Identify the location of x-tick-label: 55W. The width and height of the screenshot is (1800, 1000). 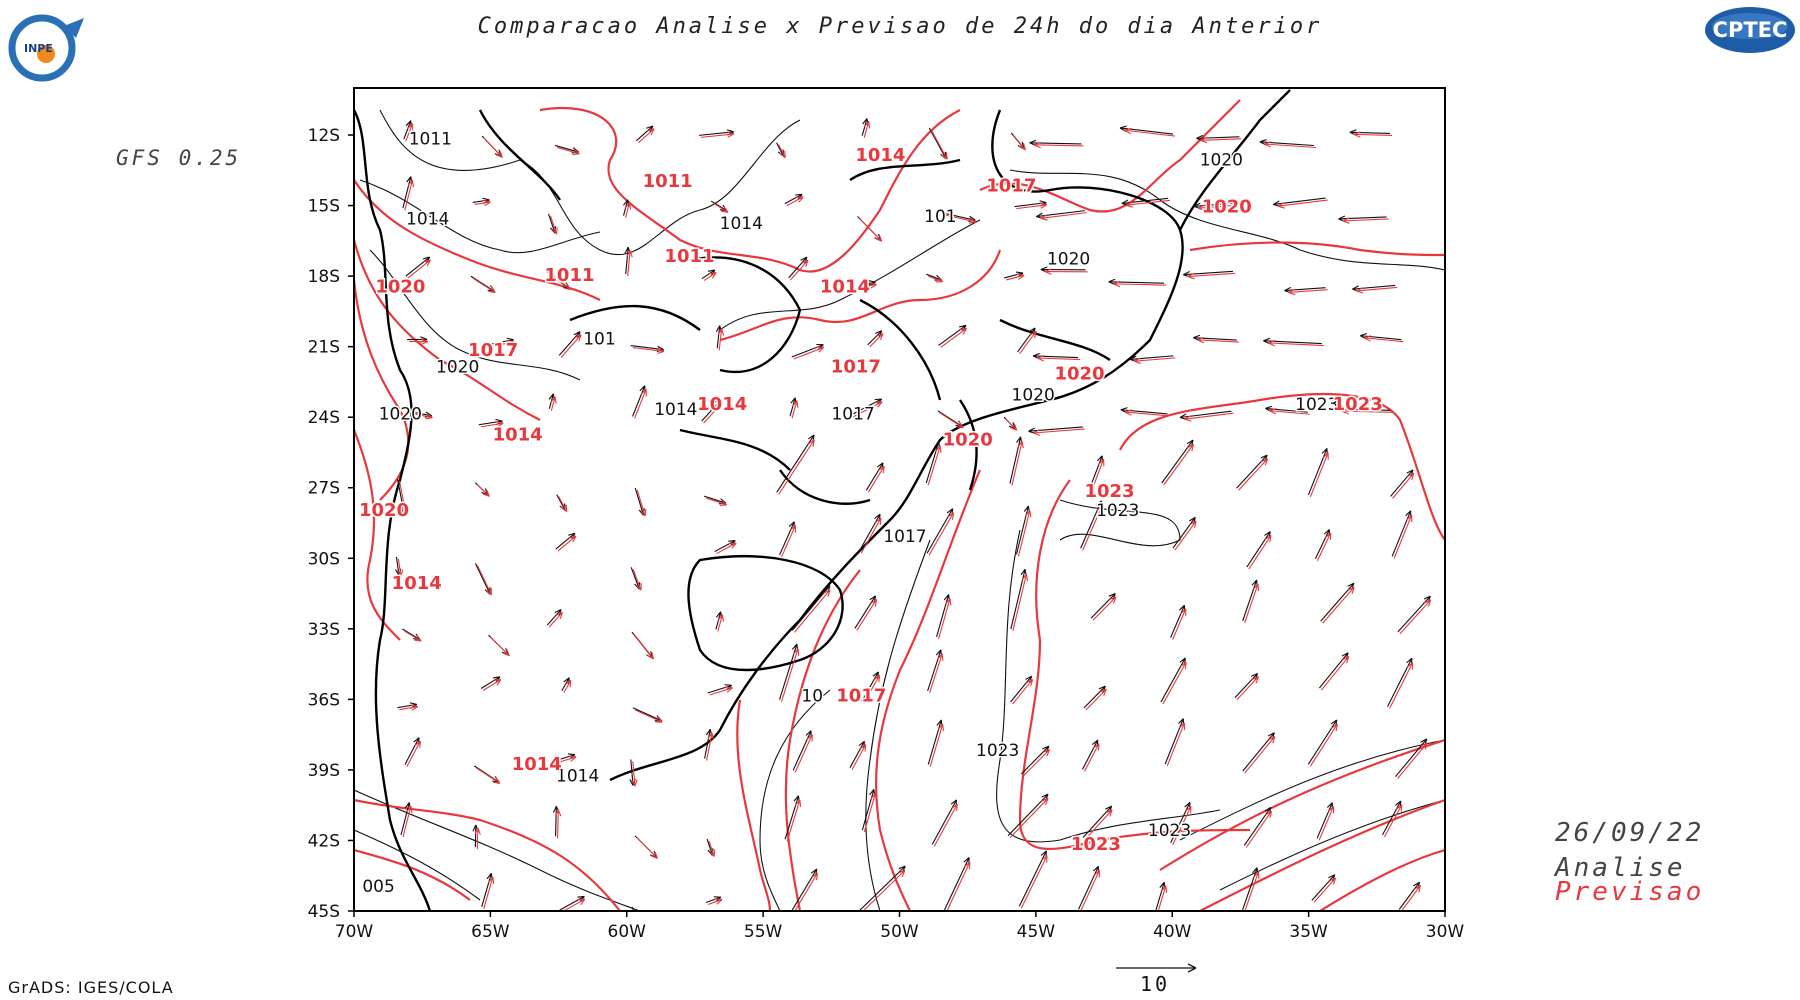
(763, 932).